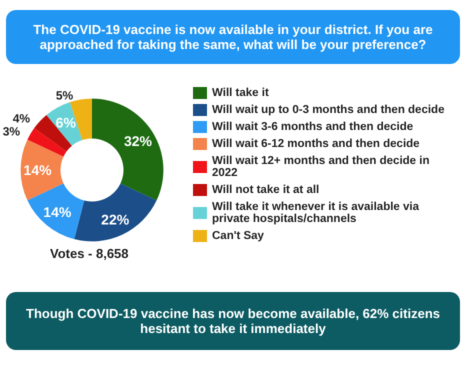  I want to click on legend-label: Will not take it at all, so click(266, 190).